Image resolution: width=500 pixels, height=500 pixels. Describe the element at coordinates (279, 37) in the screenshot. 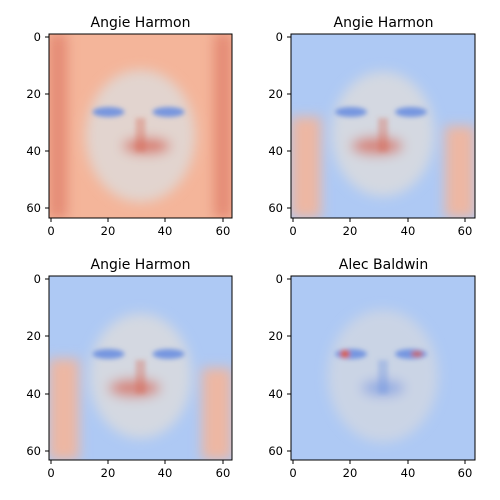

I see `panel-1-ytick-0: 0` at that location.